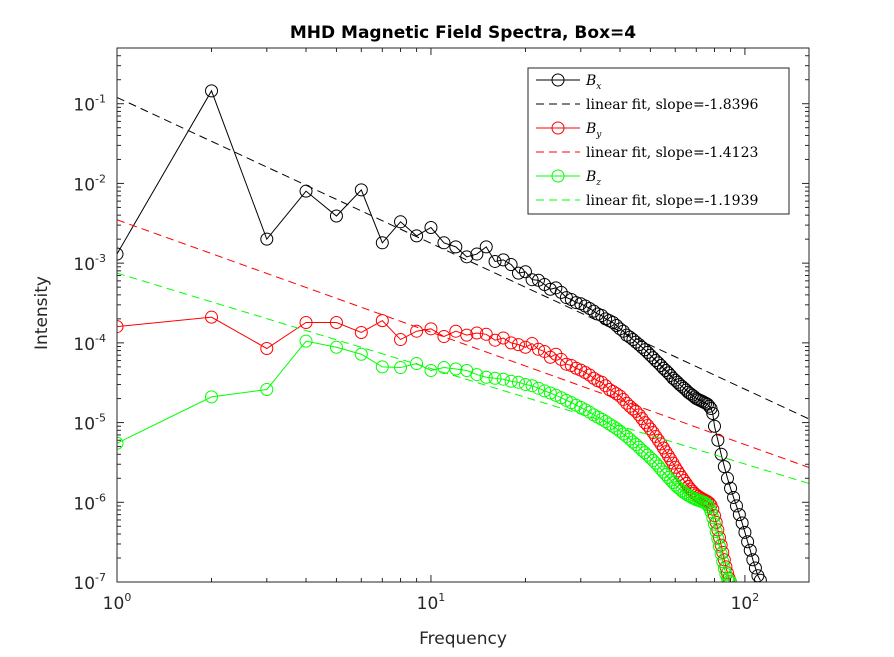 Image resolution: width=894 pixels, height=657 pixels. I want to click on legend-label: linear fit, slope=-1.1939, so click(672, 201).